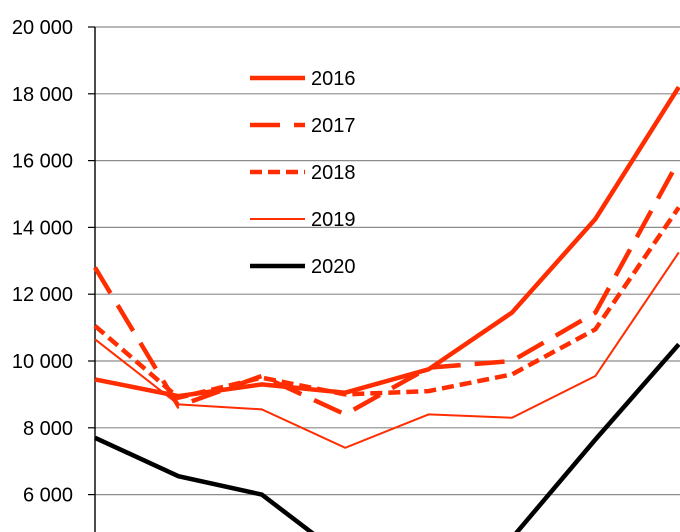  I want to click on legend-label-2018: 2018, so click(333, 173).